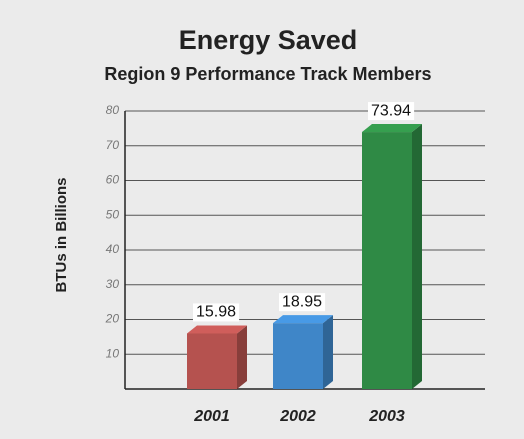 This screenshot has height=439, width=524. Describe the element at coordinates (113, 145) in the screenshot. I see `y-tick-label: 70` at that location.